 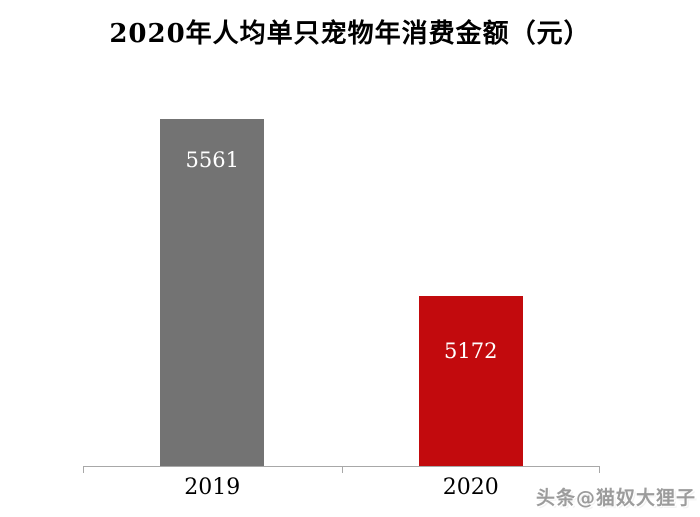 I want to click on bar-value-label-2019: 5561, so click(x=212, y=160).